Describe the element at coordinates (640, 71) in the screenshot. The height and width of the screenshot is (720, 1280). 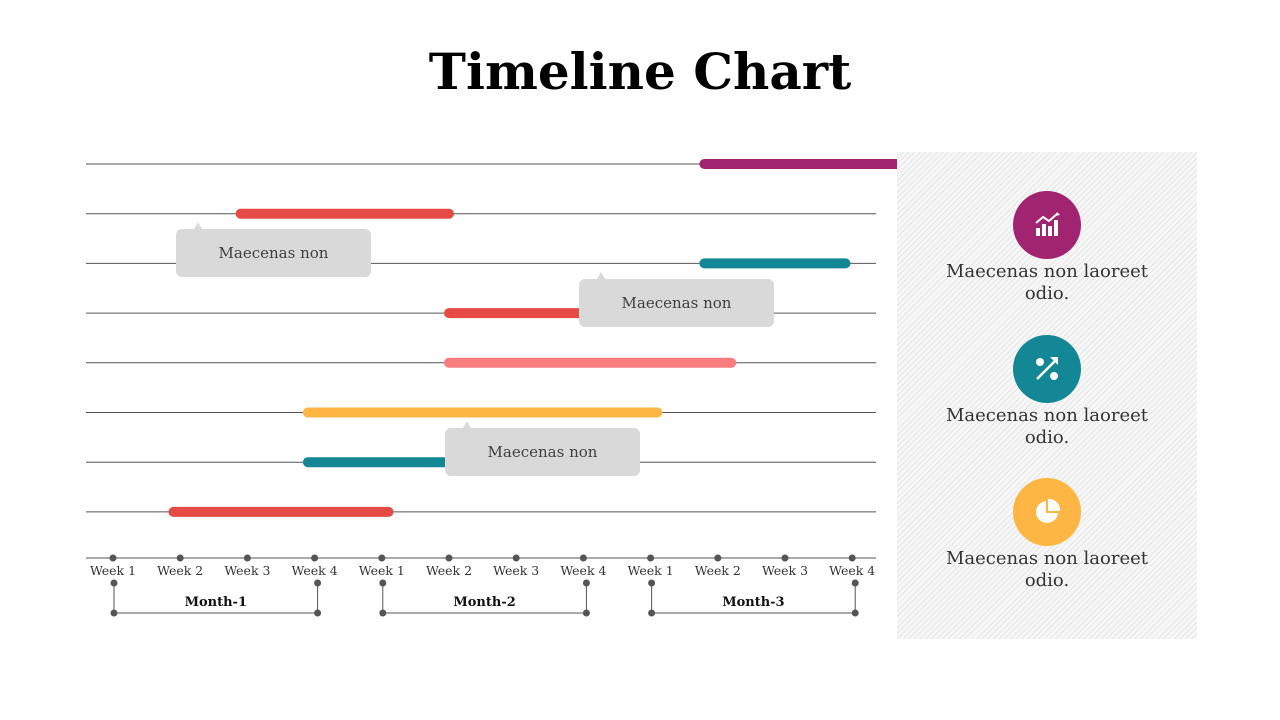
I see `page-title: Timeline Chart` at that location.